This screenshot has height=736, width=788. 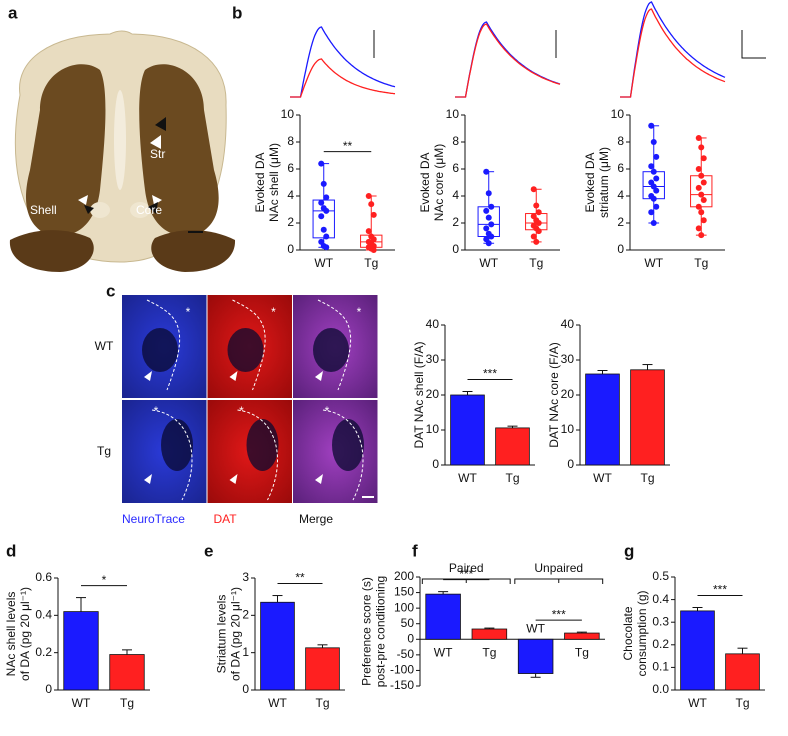 What do you see at coordinates (221, 634) in the screenshot?
I see `y-axis-label: Striatum levels` at bounding box center [221, 634].